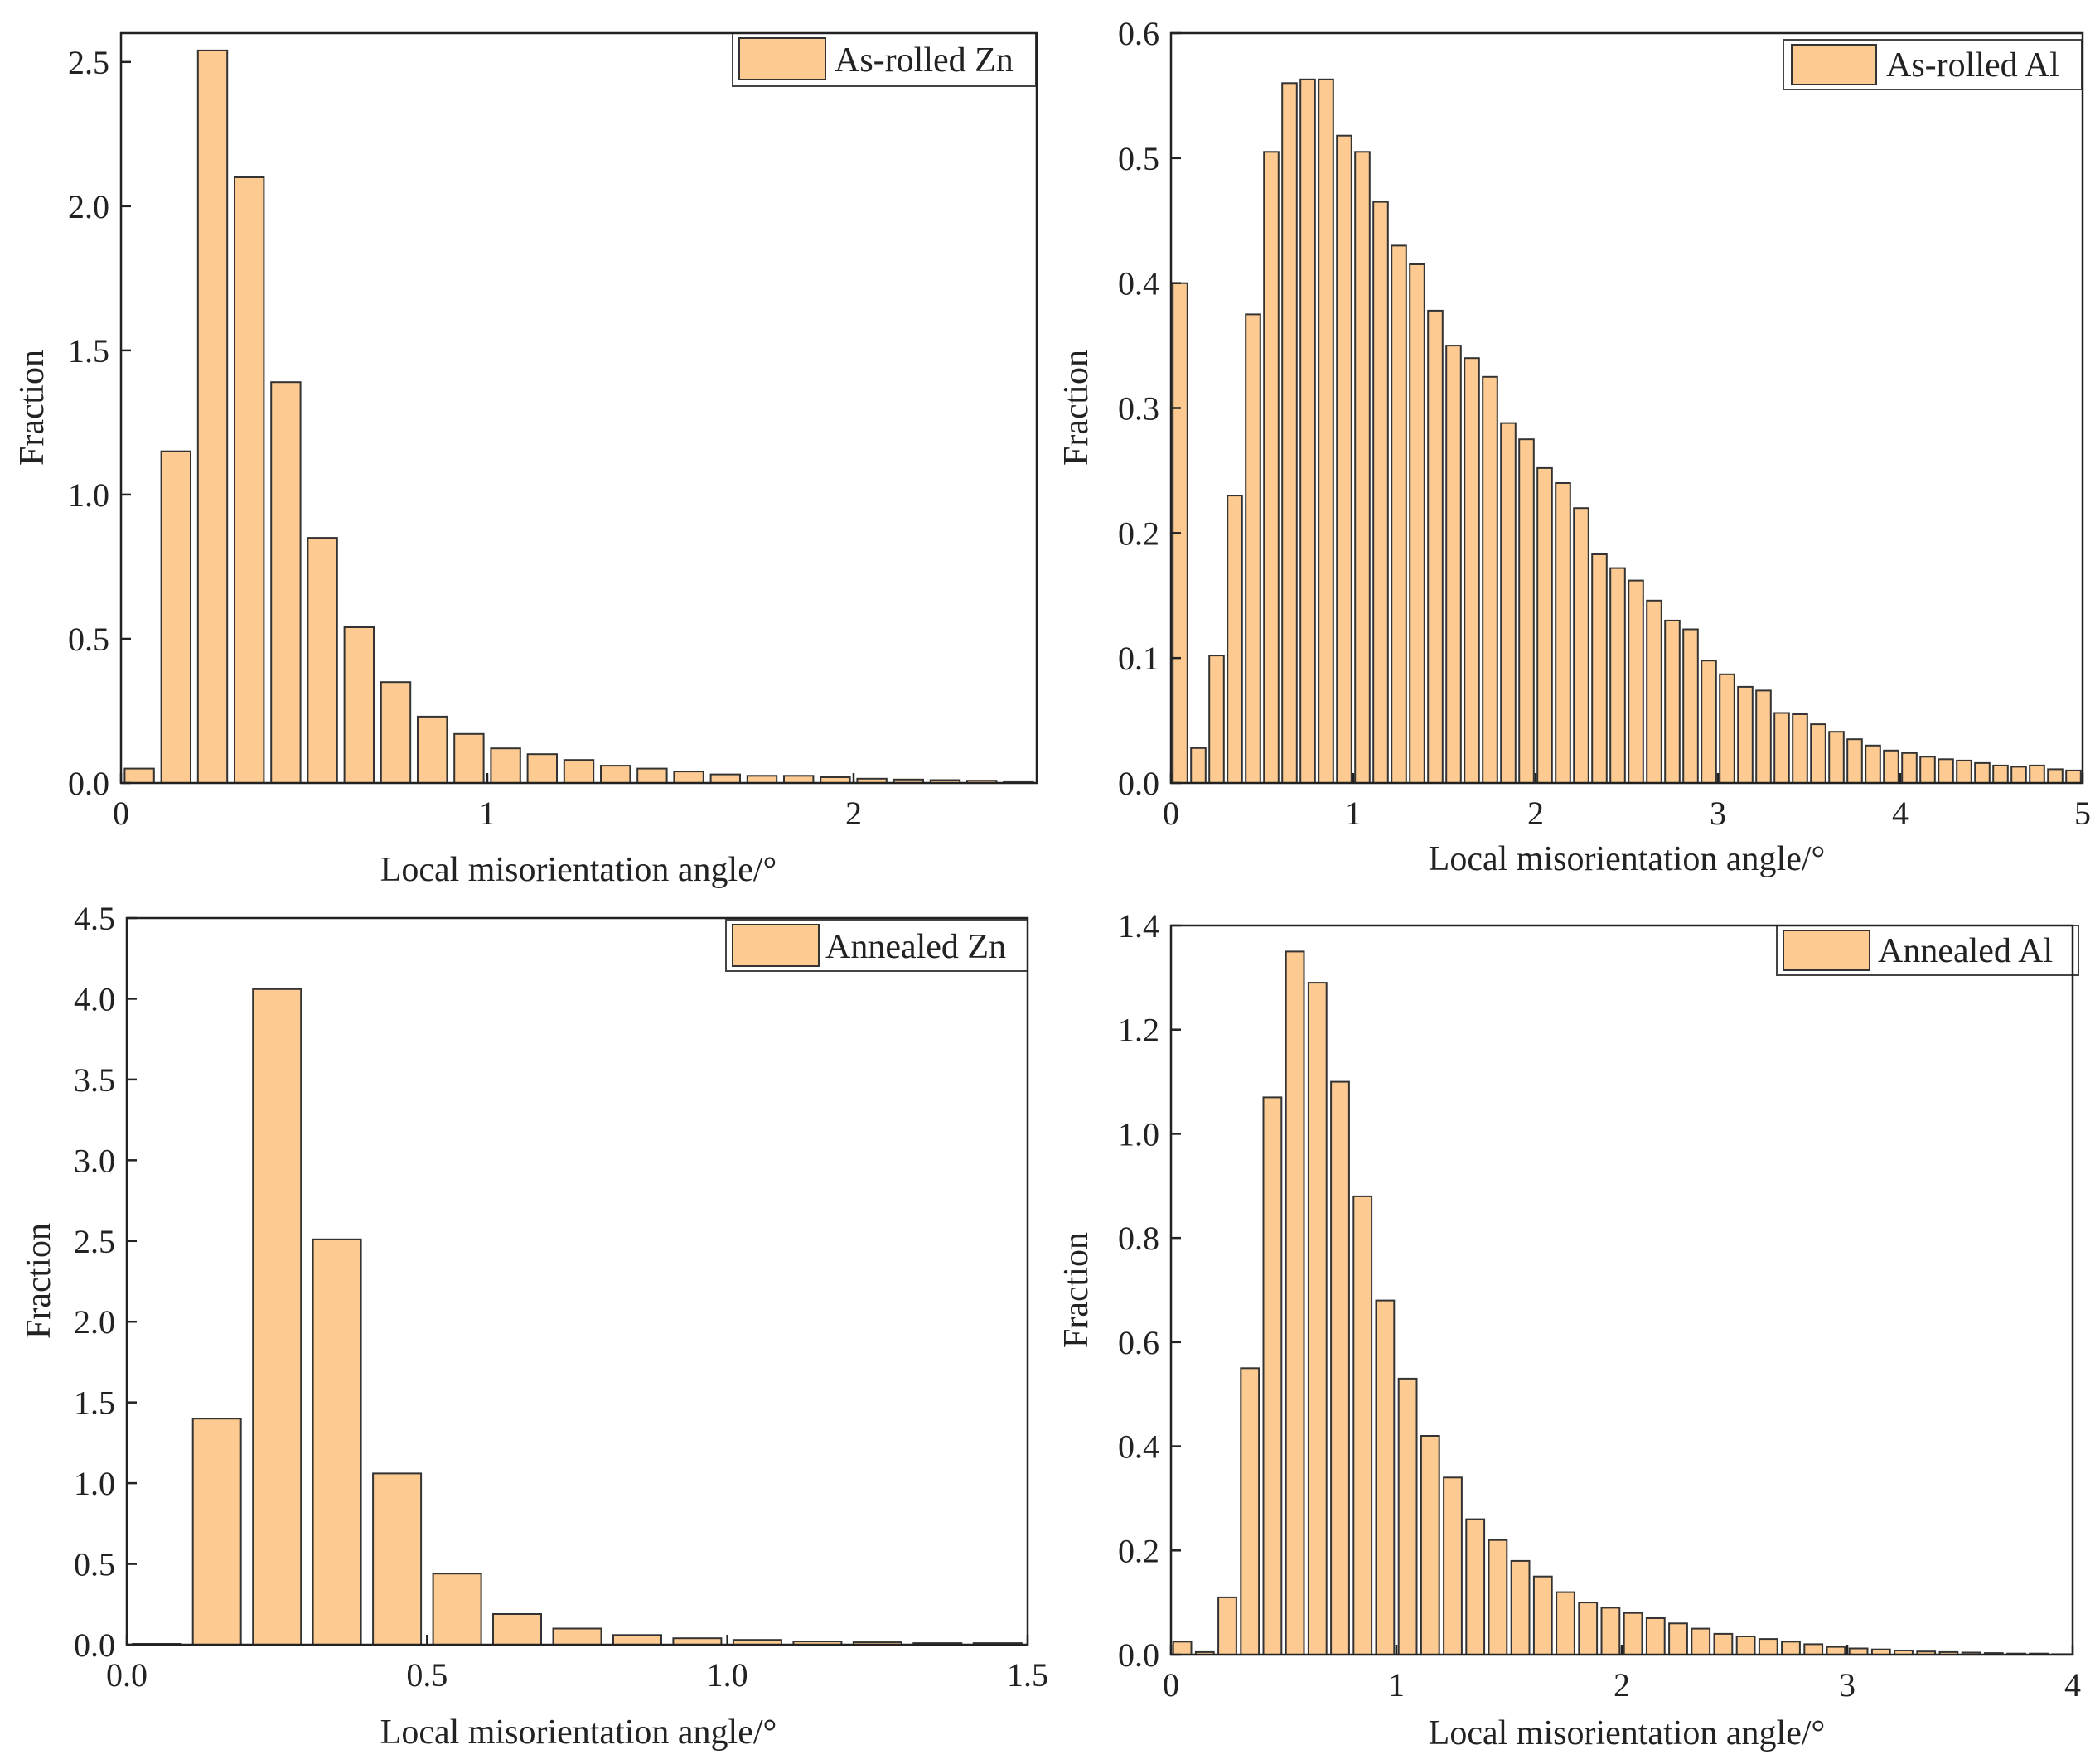 This screenshot has height=1764, width=2095. I want to click on legend: As-rolled Al, so click(1933, 64).